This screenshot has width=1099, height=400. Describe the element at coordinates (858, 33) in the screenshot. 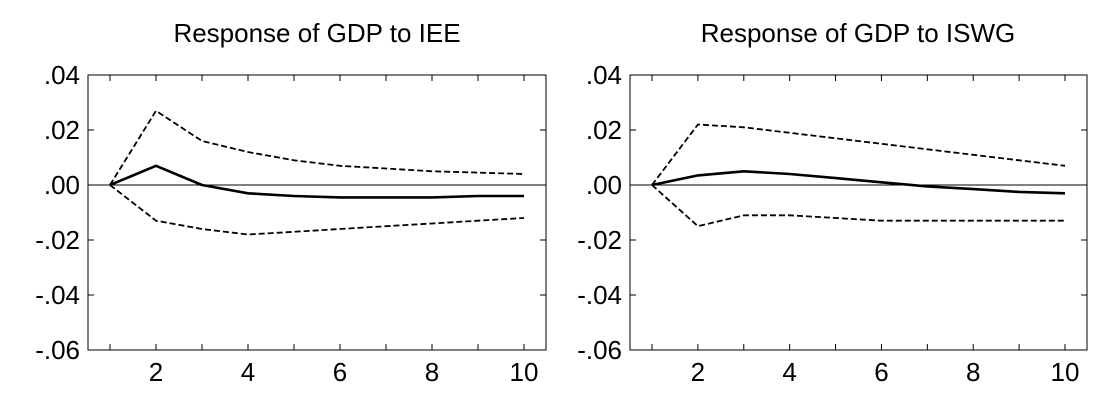

I see `chart-title: Response of GDP to ISWG` at that location.